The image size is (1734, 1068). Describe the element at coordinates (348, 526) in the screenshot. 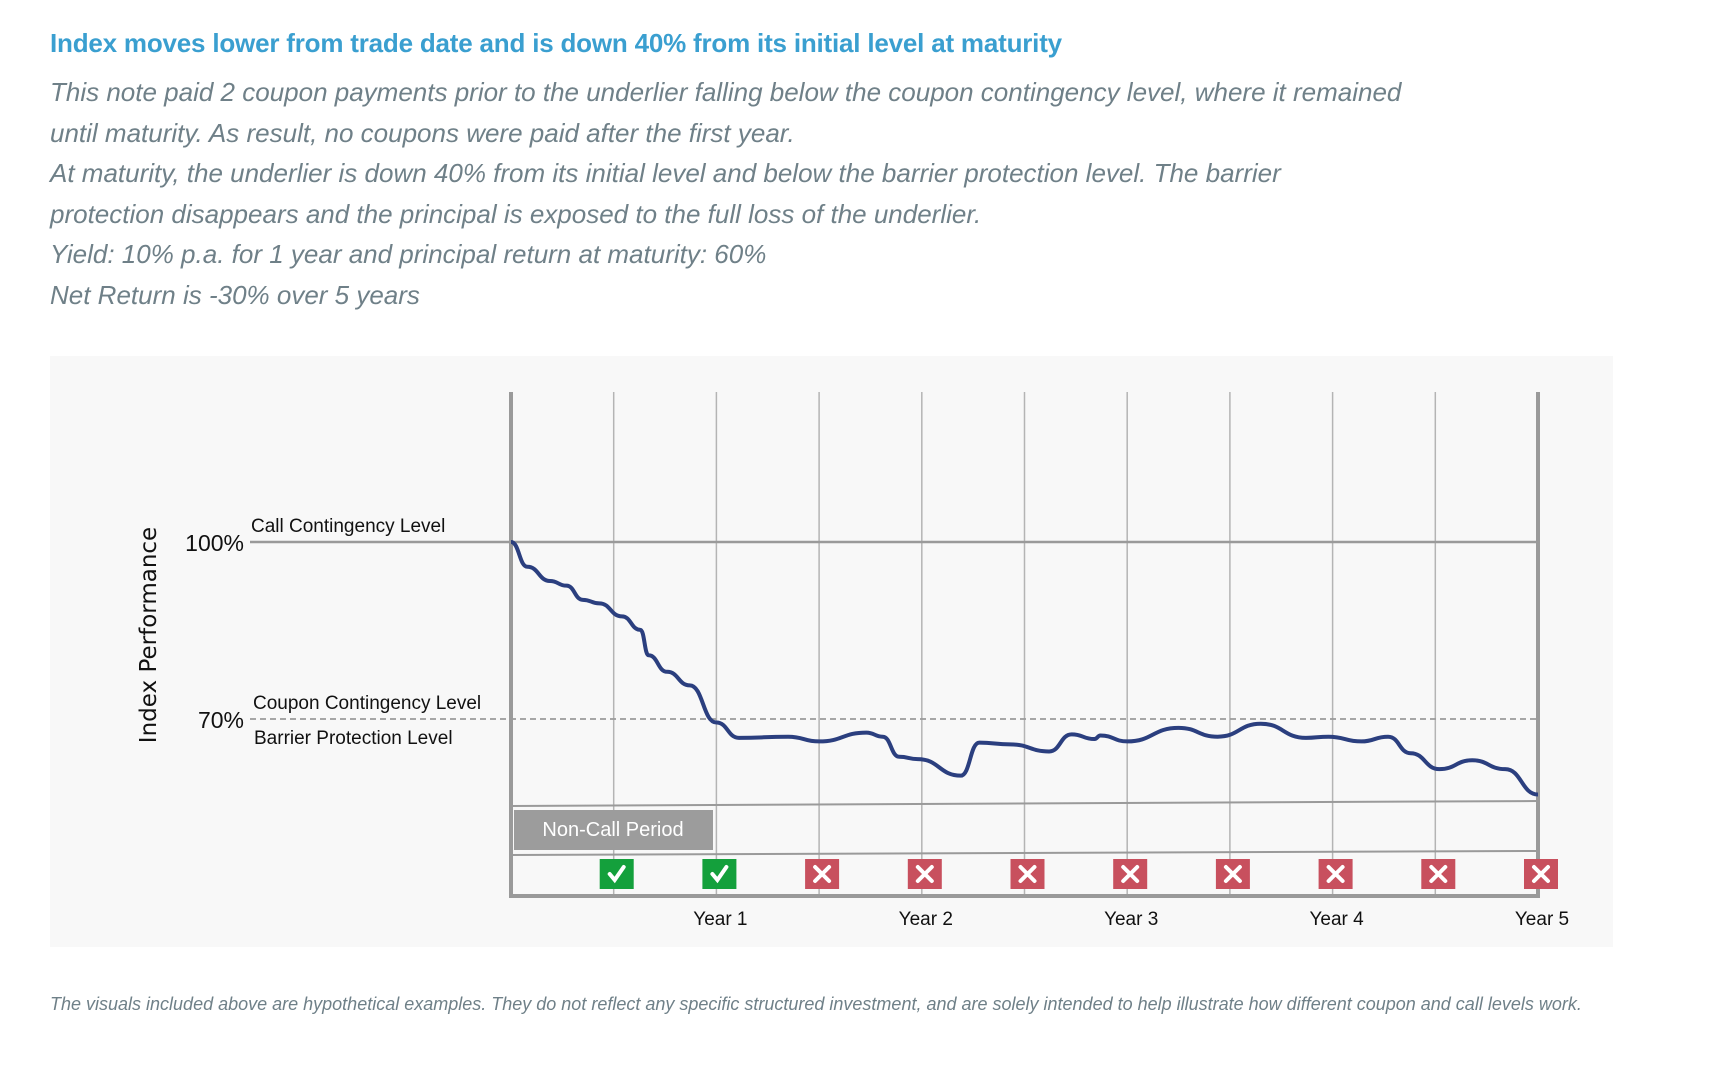

I see `call-level-label: Call Contingency Level` at that location.